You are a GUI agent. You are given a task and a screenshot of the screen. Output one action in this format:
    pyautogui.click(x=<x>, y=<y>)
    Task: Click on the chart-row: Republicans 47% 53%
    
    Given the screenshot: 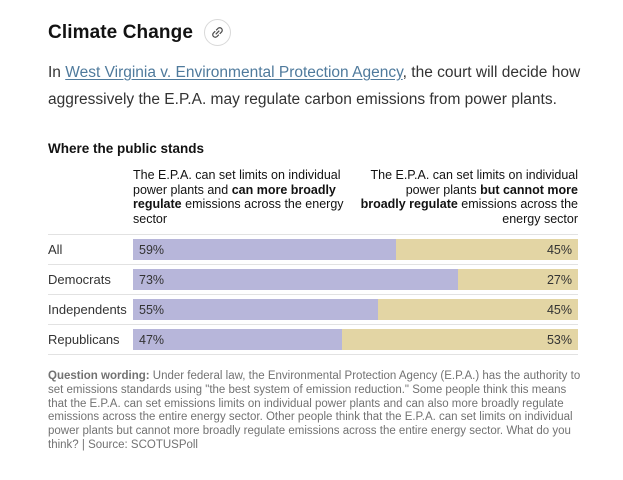 What is the action you would take?
    pyautogui.click(x=313, y=339)
    